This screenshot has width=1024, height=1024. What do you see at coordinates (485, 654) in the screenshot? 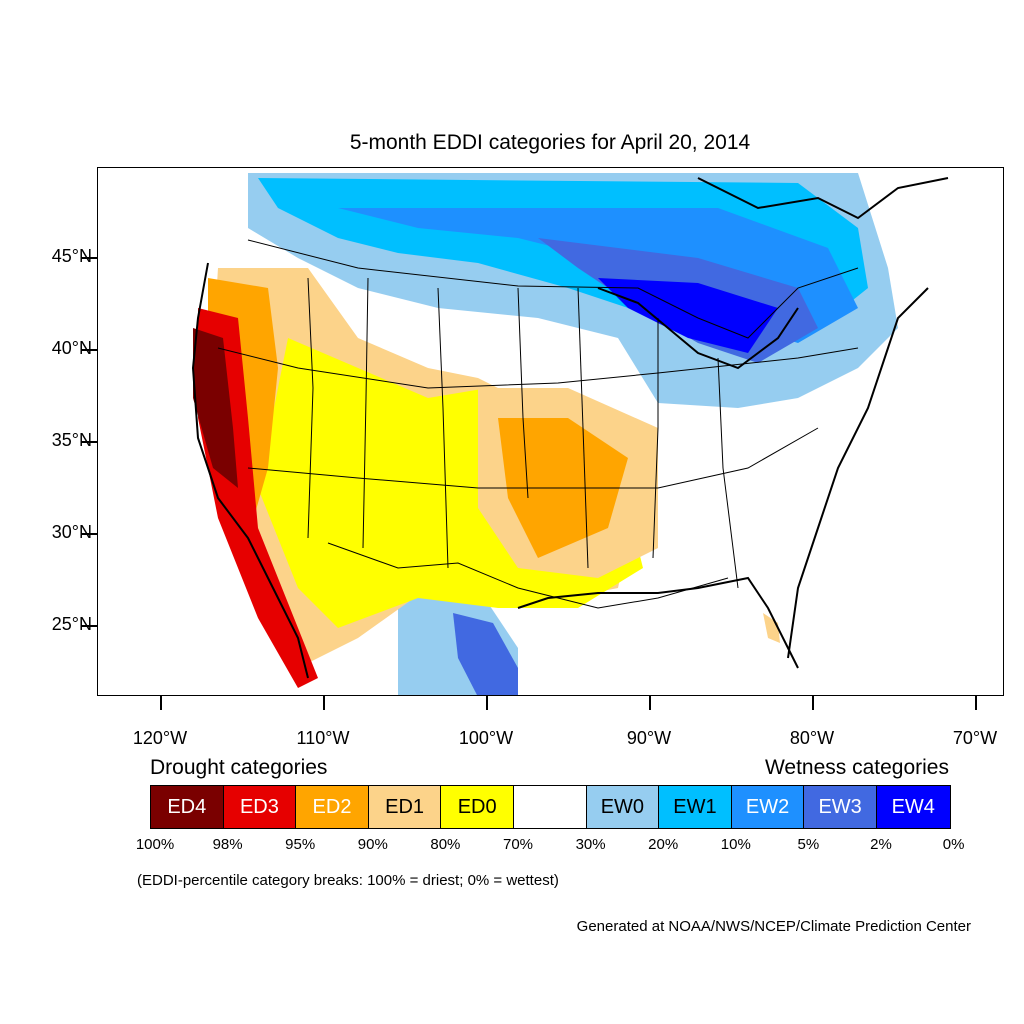
I see `south-texas-ew2` at bounding box center [485, 654].